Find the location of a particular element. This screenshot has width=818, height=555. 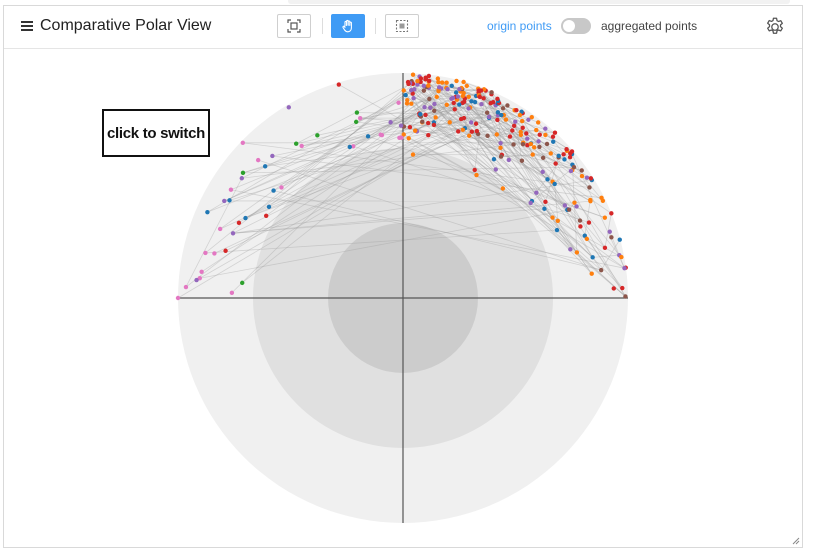

menu-icon is located at coordinates (27, 26).